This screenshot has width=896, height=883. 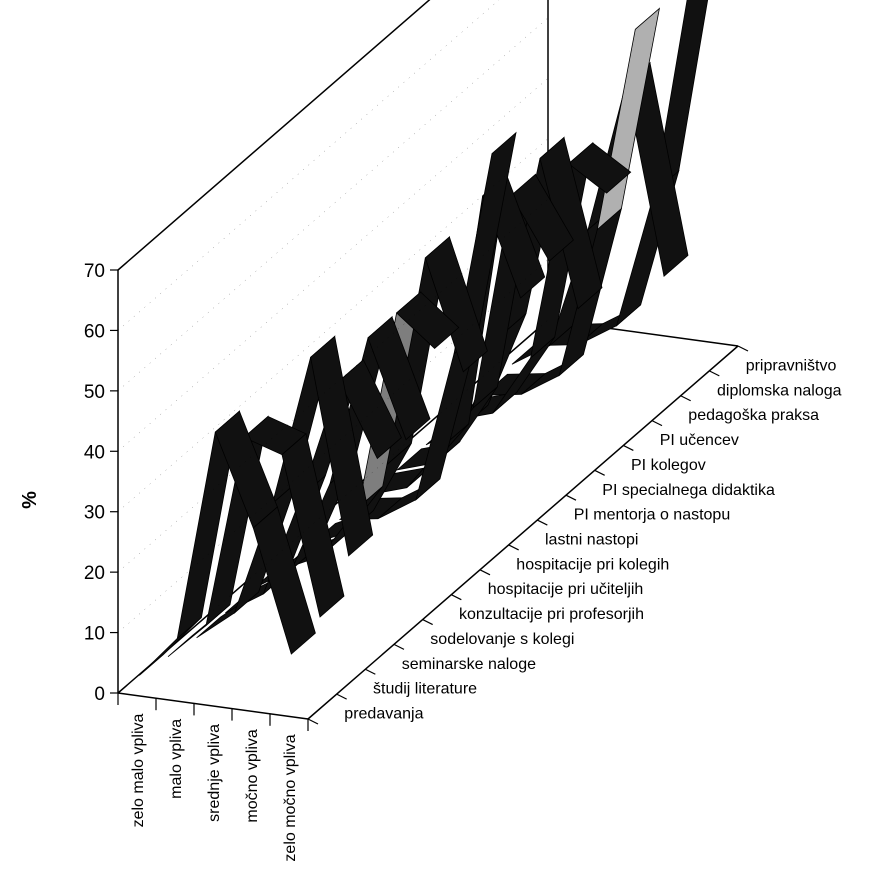 What do you see at coordinates (94, 271) in the screenshot?
I see `y-tick-label: 70` at bounding box center [94, 271].